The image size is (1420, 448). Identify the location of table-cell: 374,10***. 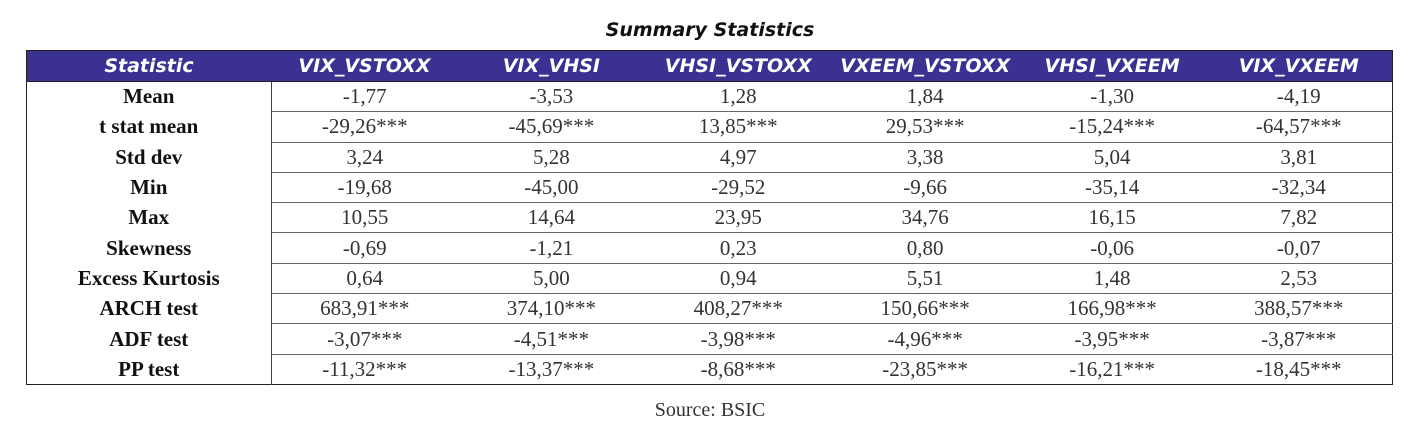
(551, 308).